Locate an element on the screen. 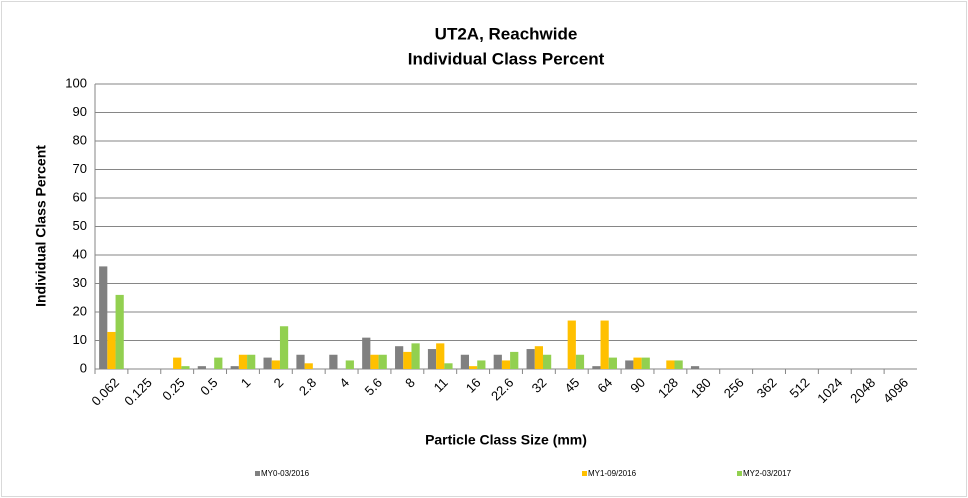  y-tick-label: 100 is located at coordinates (76, 82).